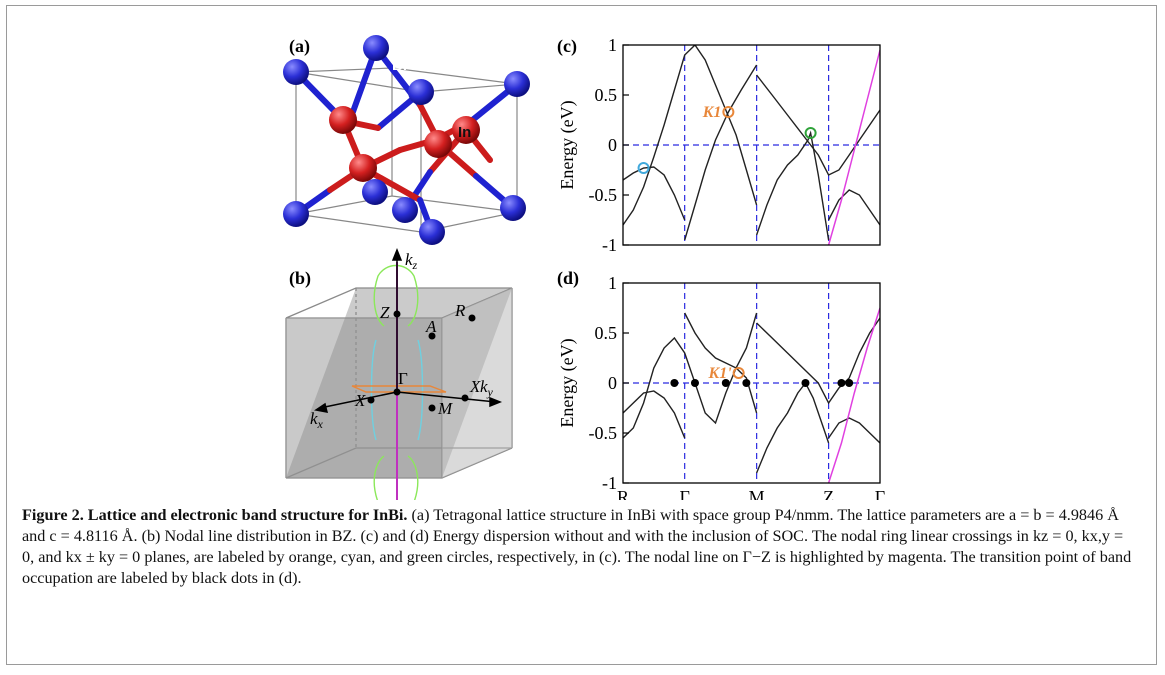 The width and height of the screenshot is (1165, 675). I want to click on a-point-label: A, so click(431, 326).